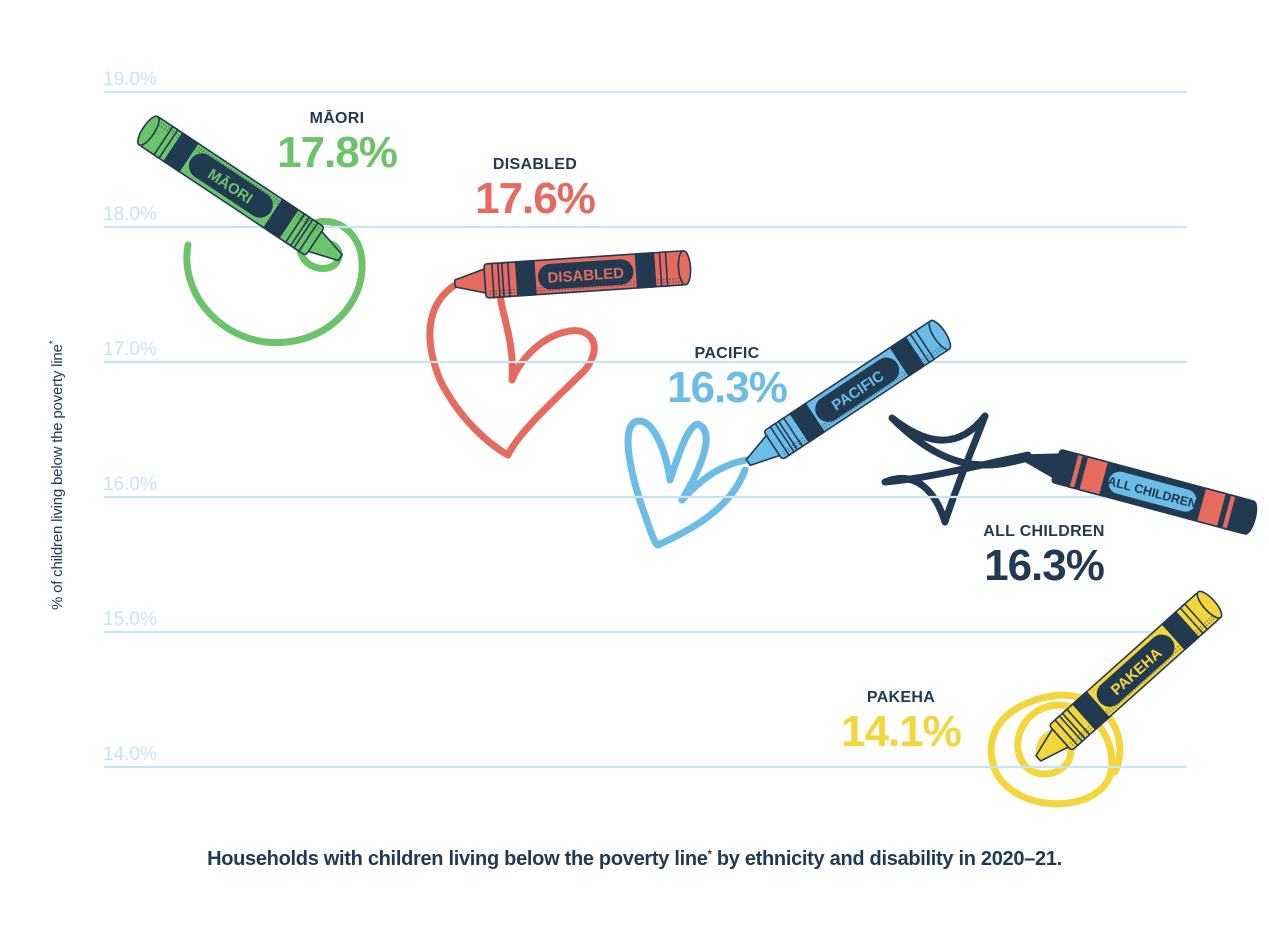 The width and height of the screenshot is (1269, 935). Describe the element at coordinates (512, 370) in the screenshot. I see `doodle-disabled-heart` at that location.